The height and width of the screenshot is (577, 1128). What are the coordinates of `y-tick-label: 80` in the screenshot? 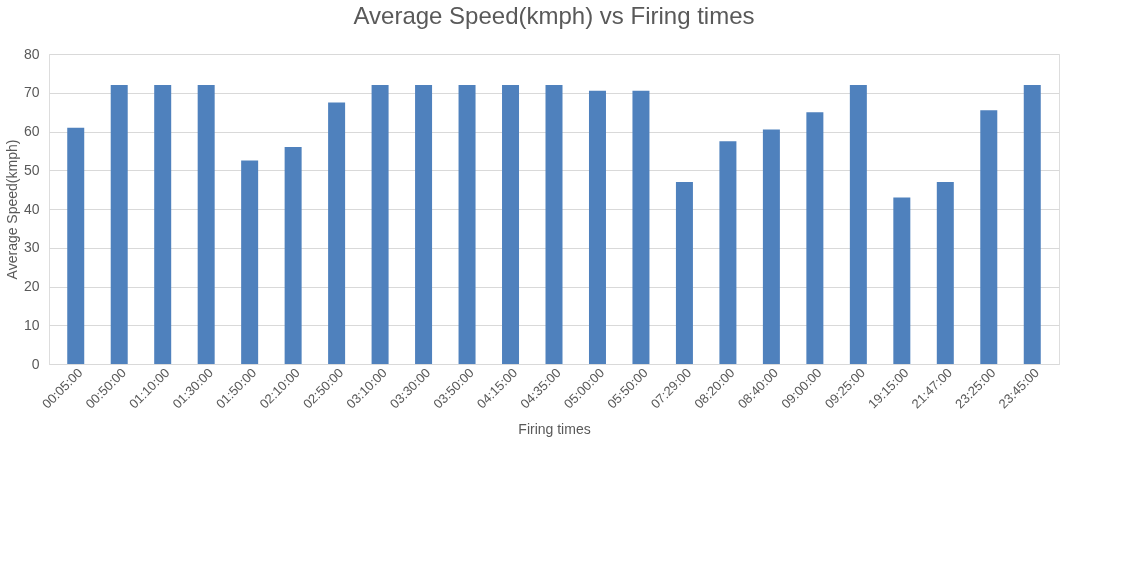 It's located at (31, 53).